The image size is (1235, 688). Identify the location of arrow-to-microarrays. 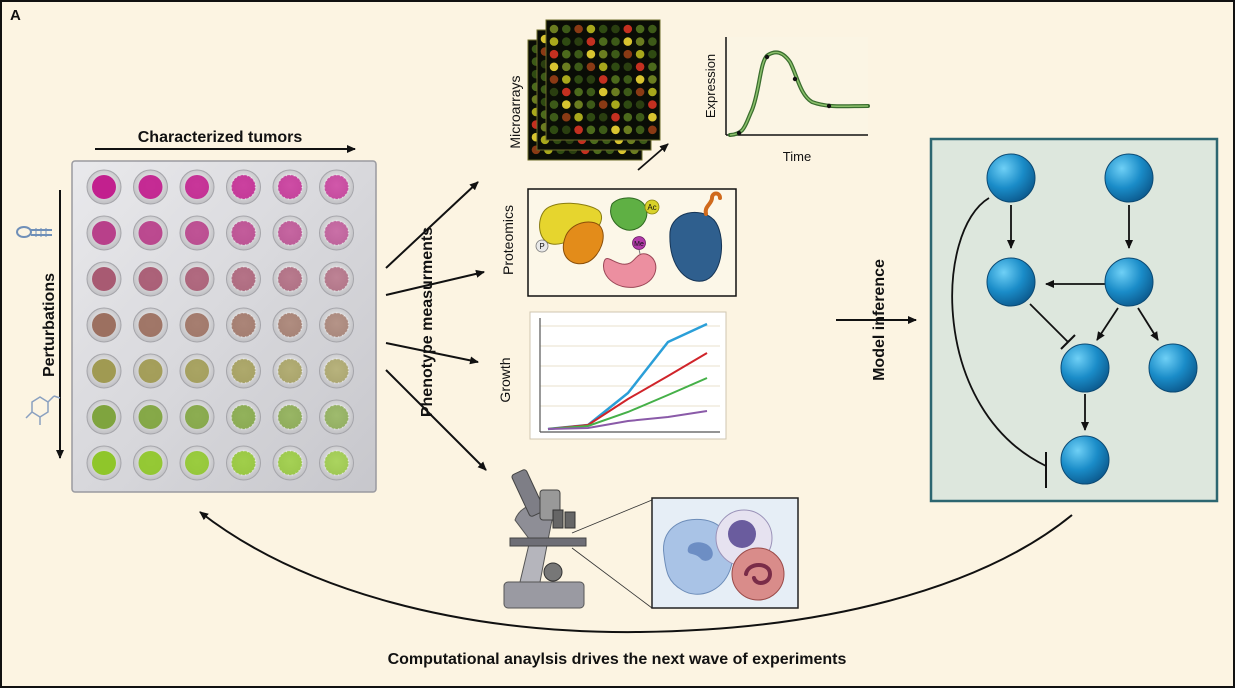
(432, 225).